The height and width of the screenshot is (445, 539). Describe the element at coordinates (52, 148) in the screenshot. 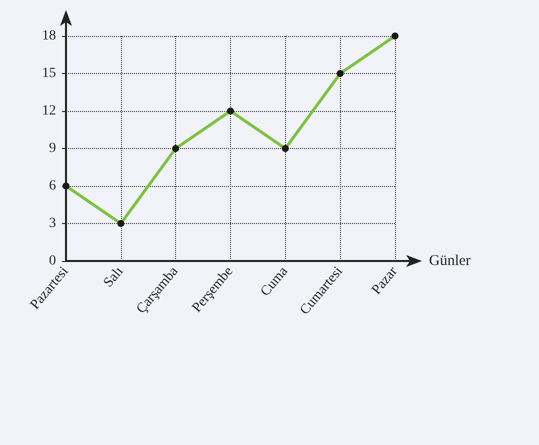

I see `y-tick-label: 9` at that location.